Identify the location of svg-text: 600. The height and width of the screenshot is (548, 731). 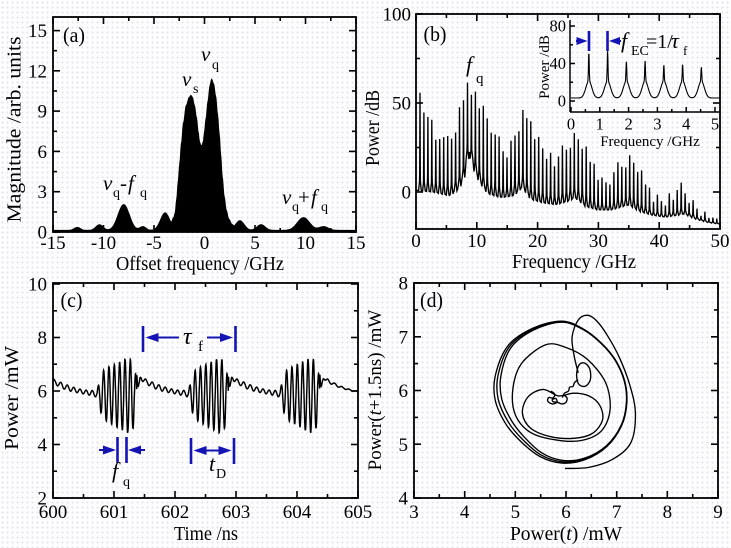
(53, 512).